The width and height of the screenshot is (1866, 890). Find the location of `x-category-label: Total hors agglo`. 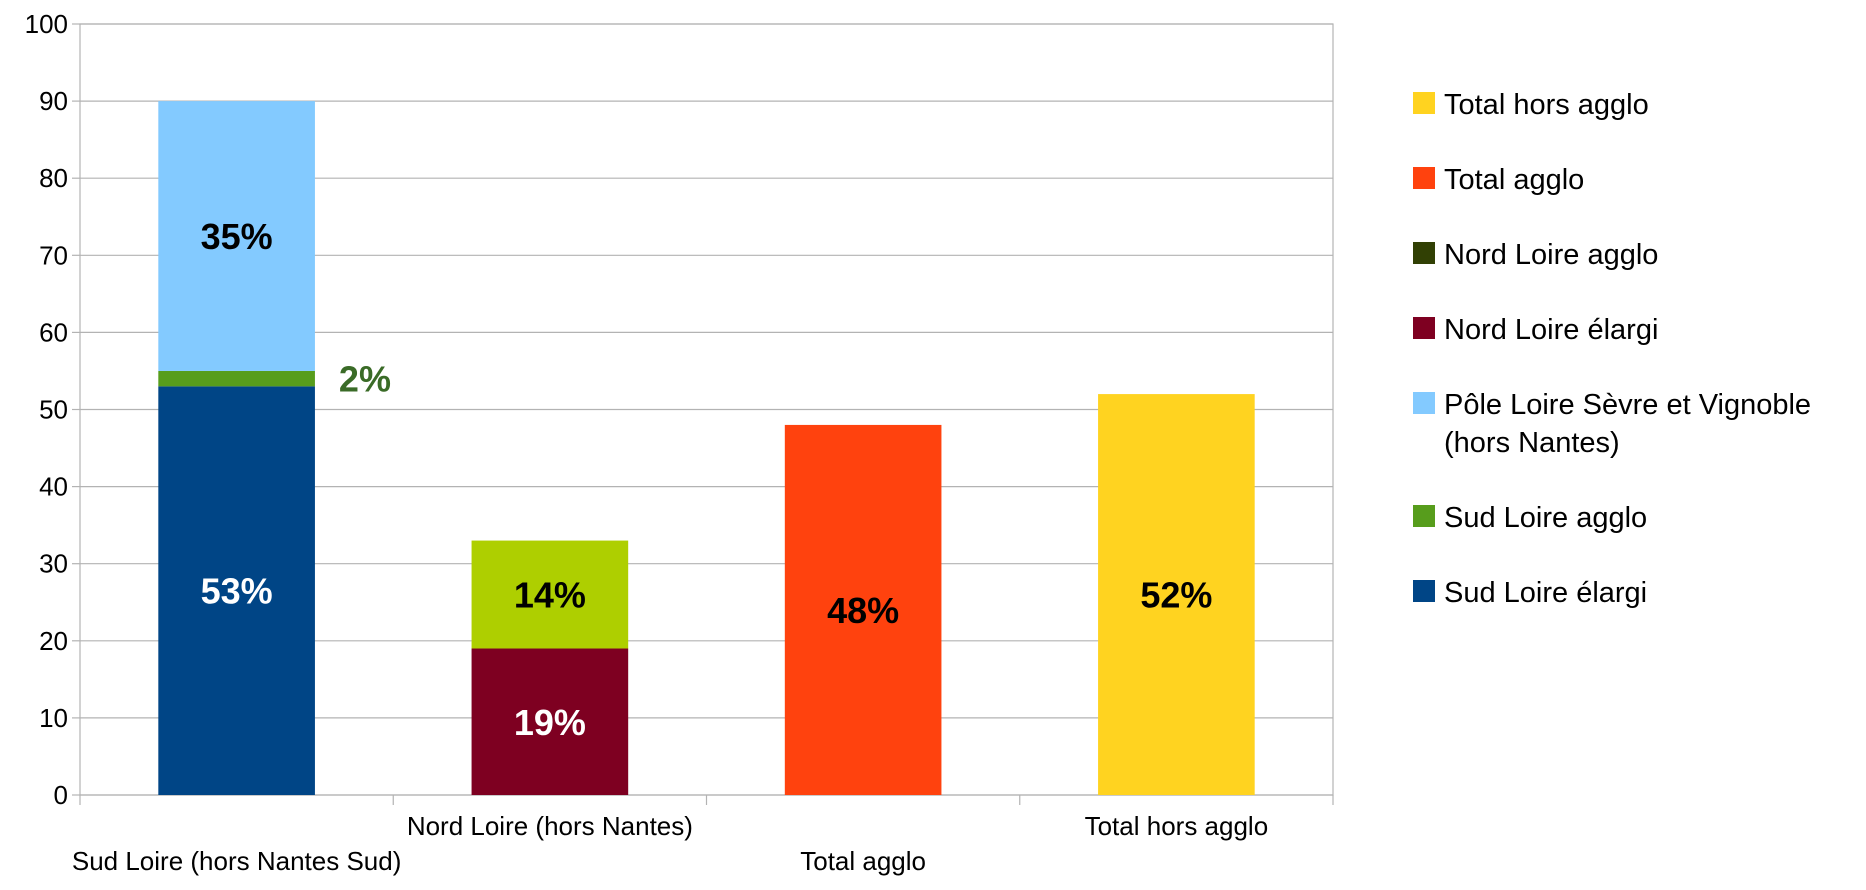

x-category-label: Total hors agglo is located at coordinates (1177, 826).